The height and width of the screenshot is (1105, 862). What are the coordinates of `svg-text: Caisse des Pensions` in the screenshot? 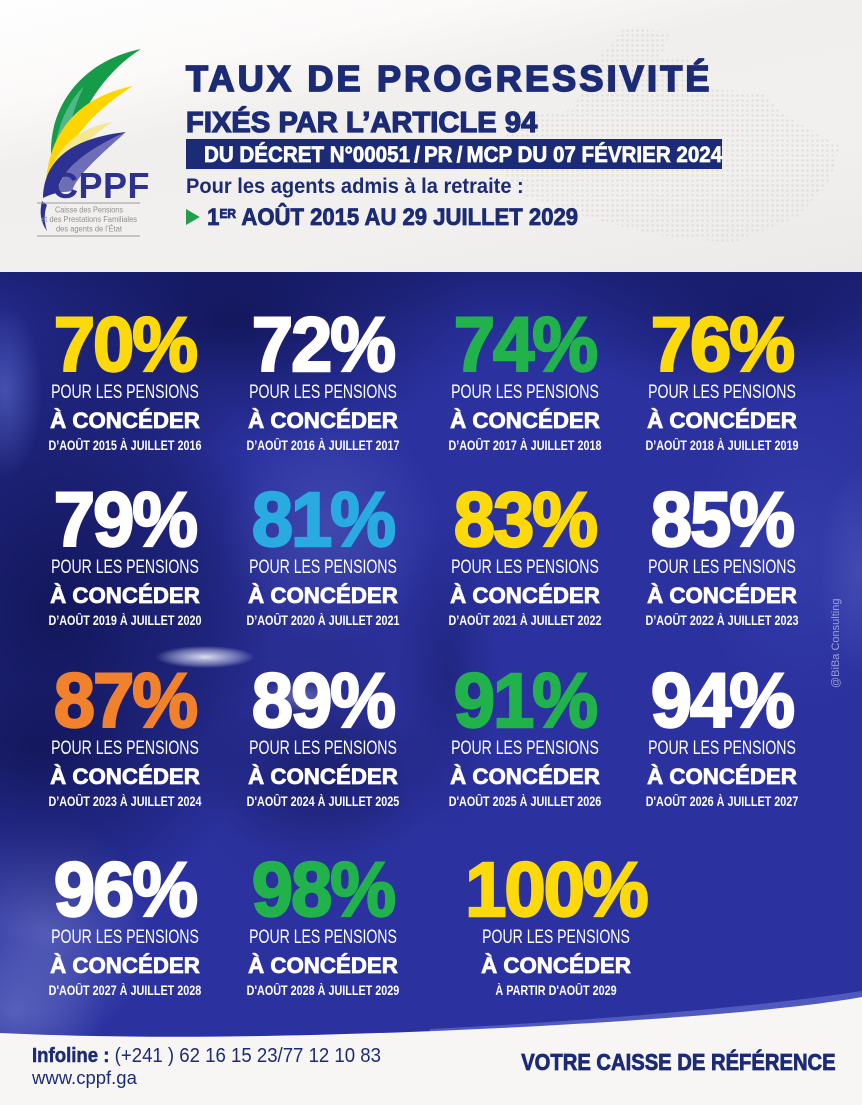 It's located at (89, 210).